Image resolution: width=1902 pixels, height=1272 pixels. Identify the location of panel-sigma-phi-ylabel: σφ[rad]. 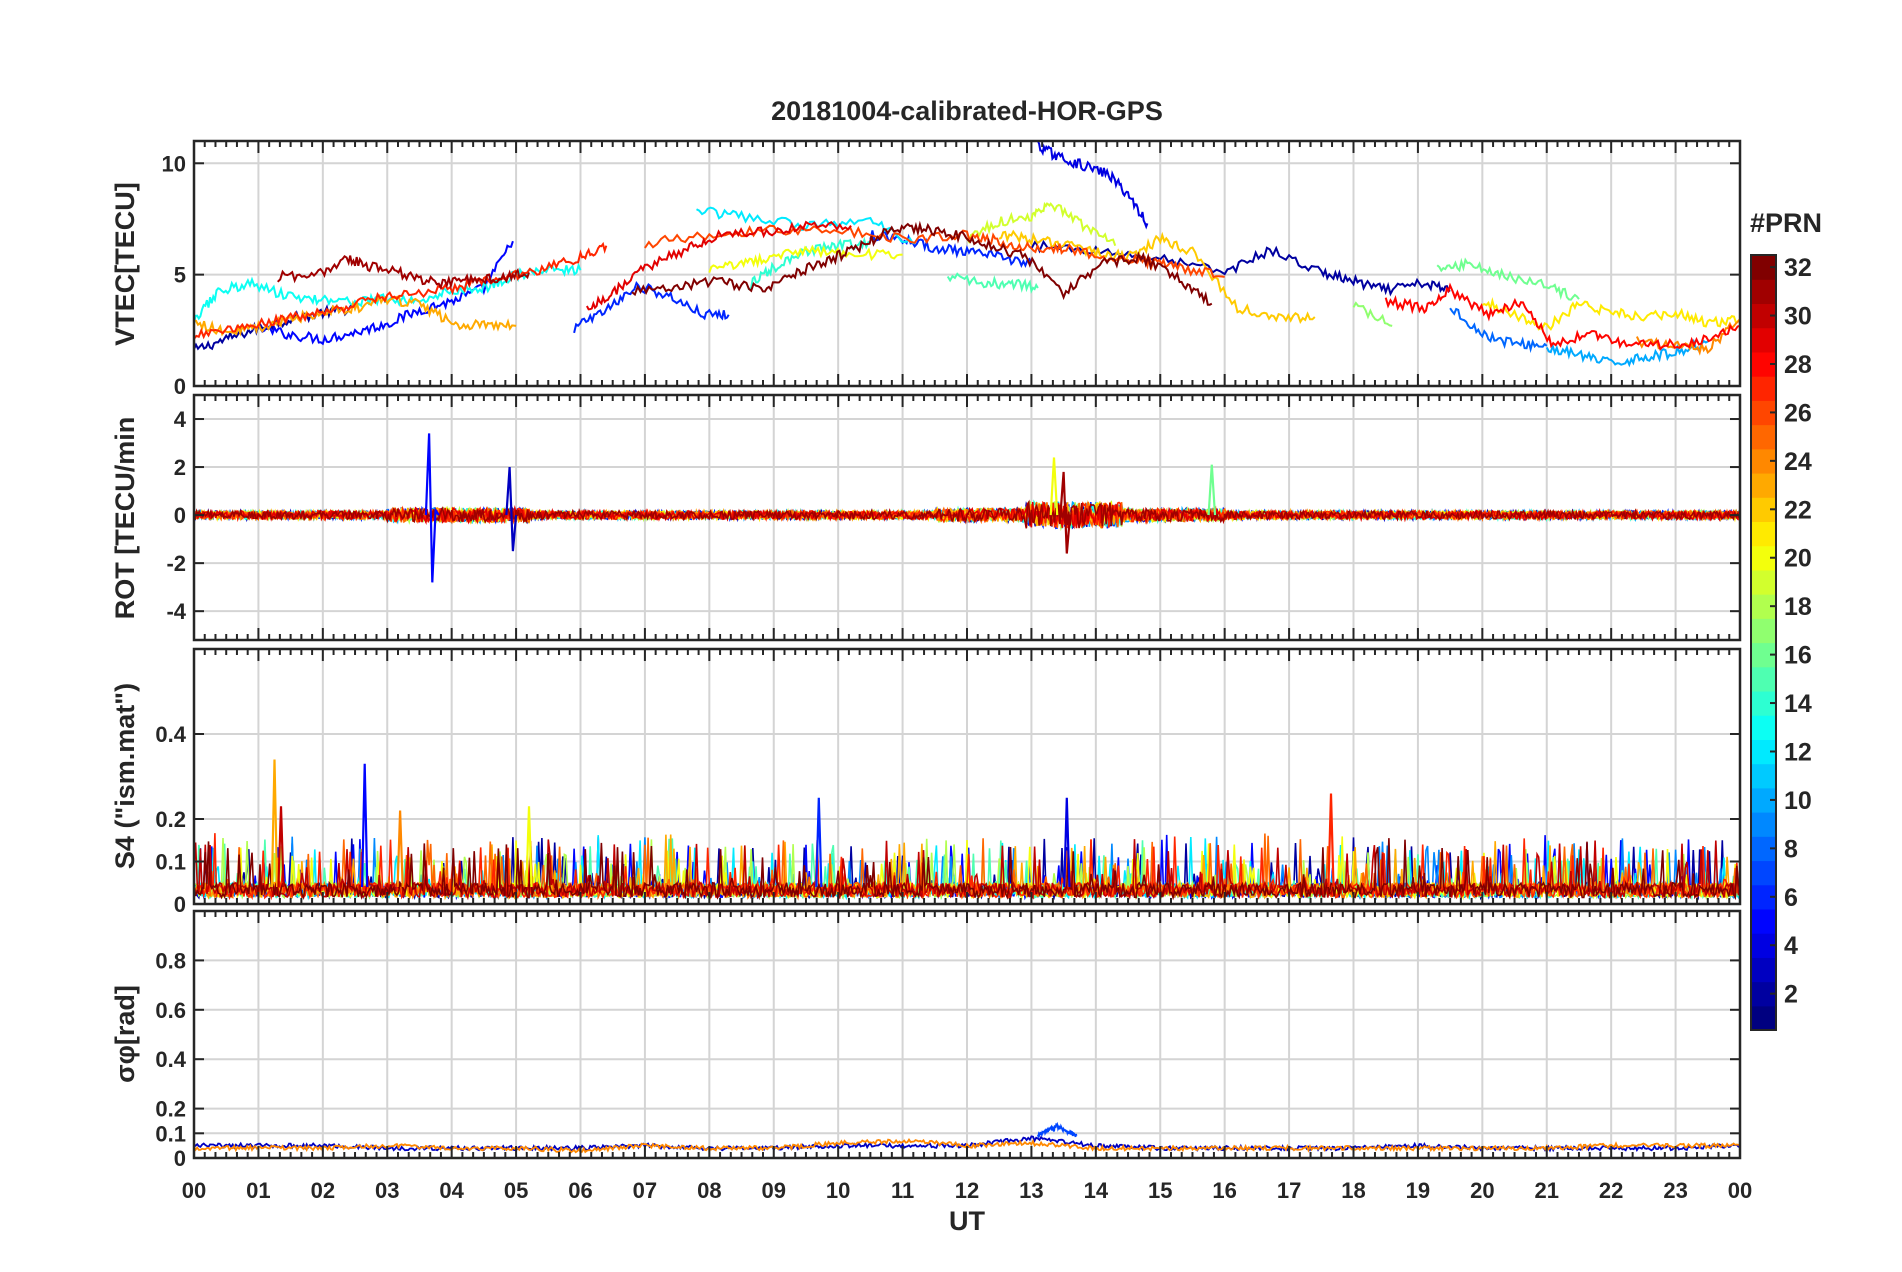
(125, 1034).